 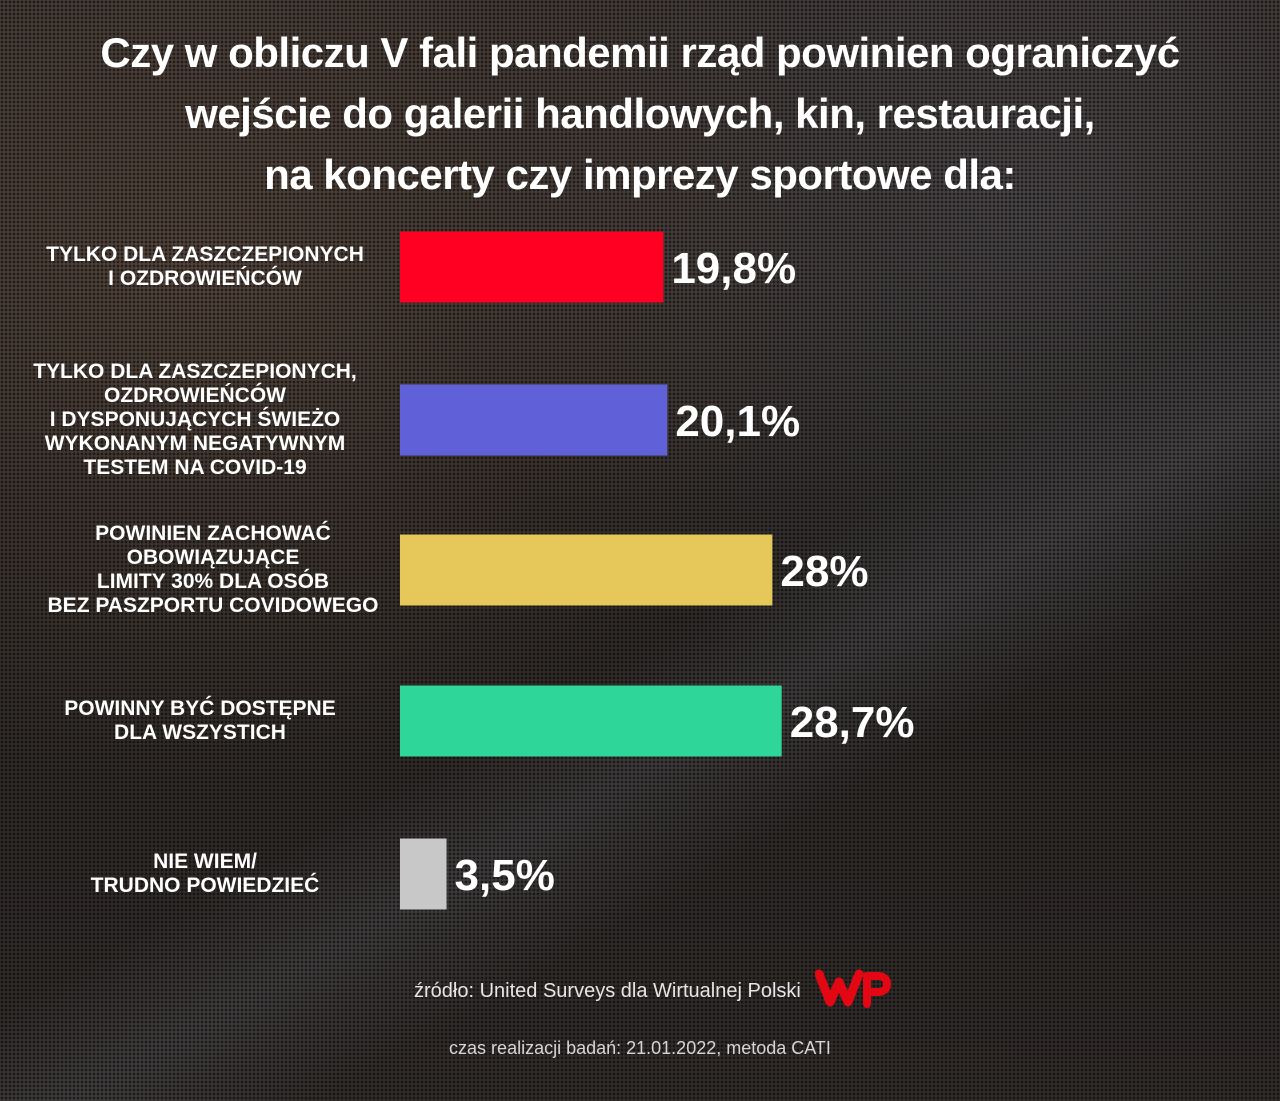 I want to click on value-label: 28,7%, so click(x=852, y=722).